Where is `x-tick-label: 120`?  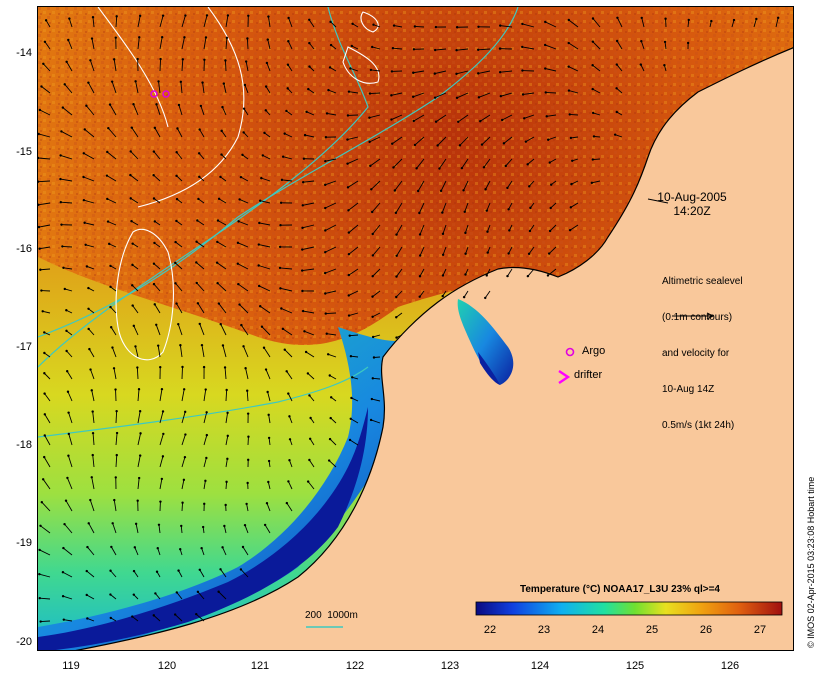
x-tick-label: 120 is located at coordinates (167, 666).